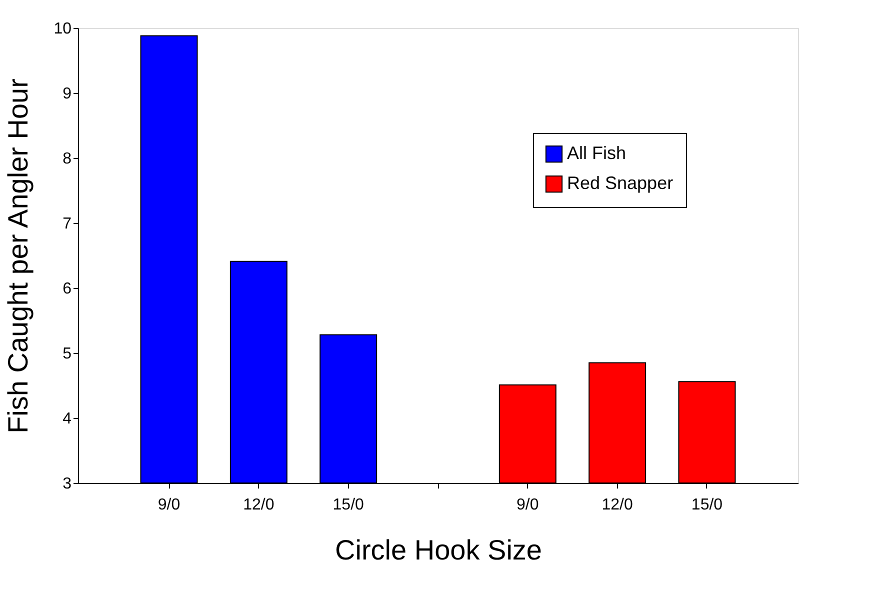 The width and height of the screenshot is (869, 597). What do you see at coordinates (596, 153) in the screenshot?
I see `legend-label: All Fish` at bounding box center [596, 153].